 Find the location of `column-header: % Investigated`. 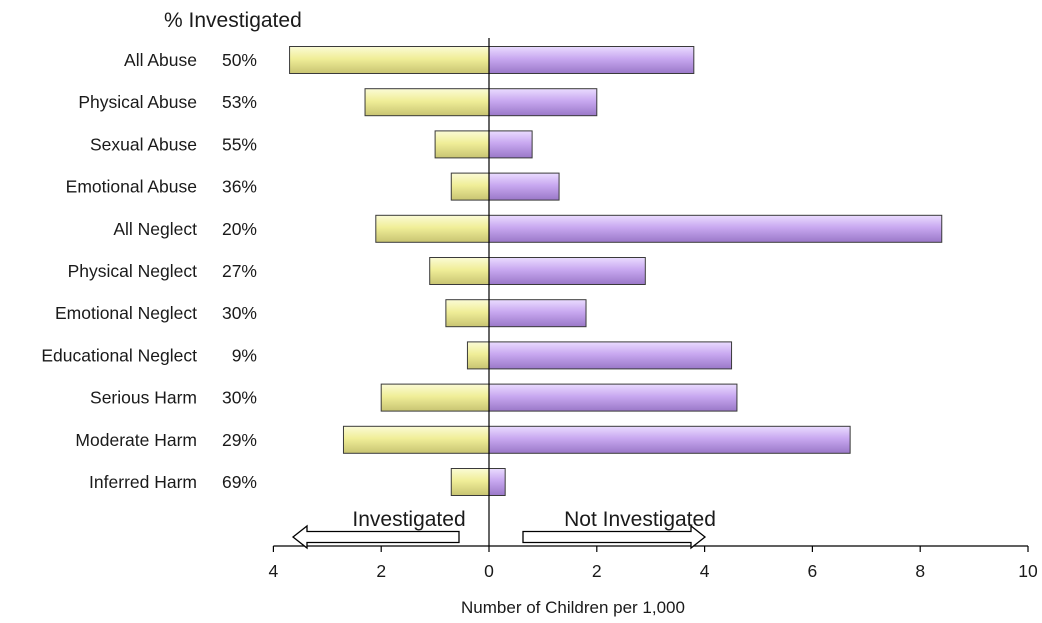

column-header: % Investigated is located at coordinates (233, 20).